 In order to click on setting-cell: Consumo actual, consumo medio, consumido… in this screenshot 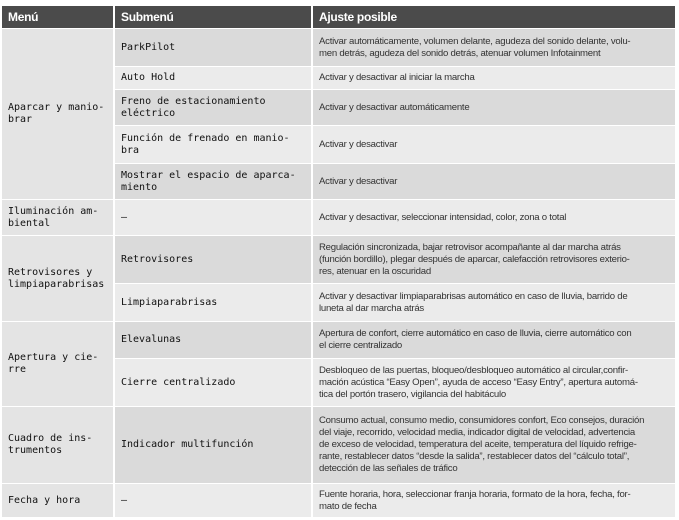, I will do `click(494, 445)`.